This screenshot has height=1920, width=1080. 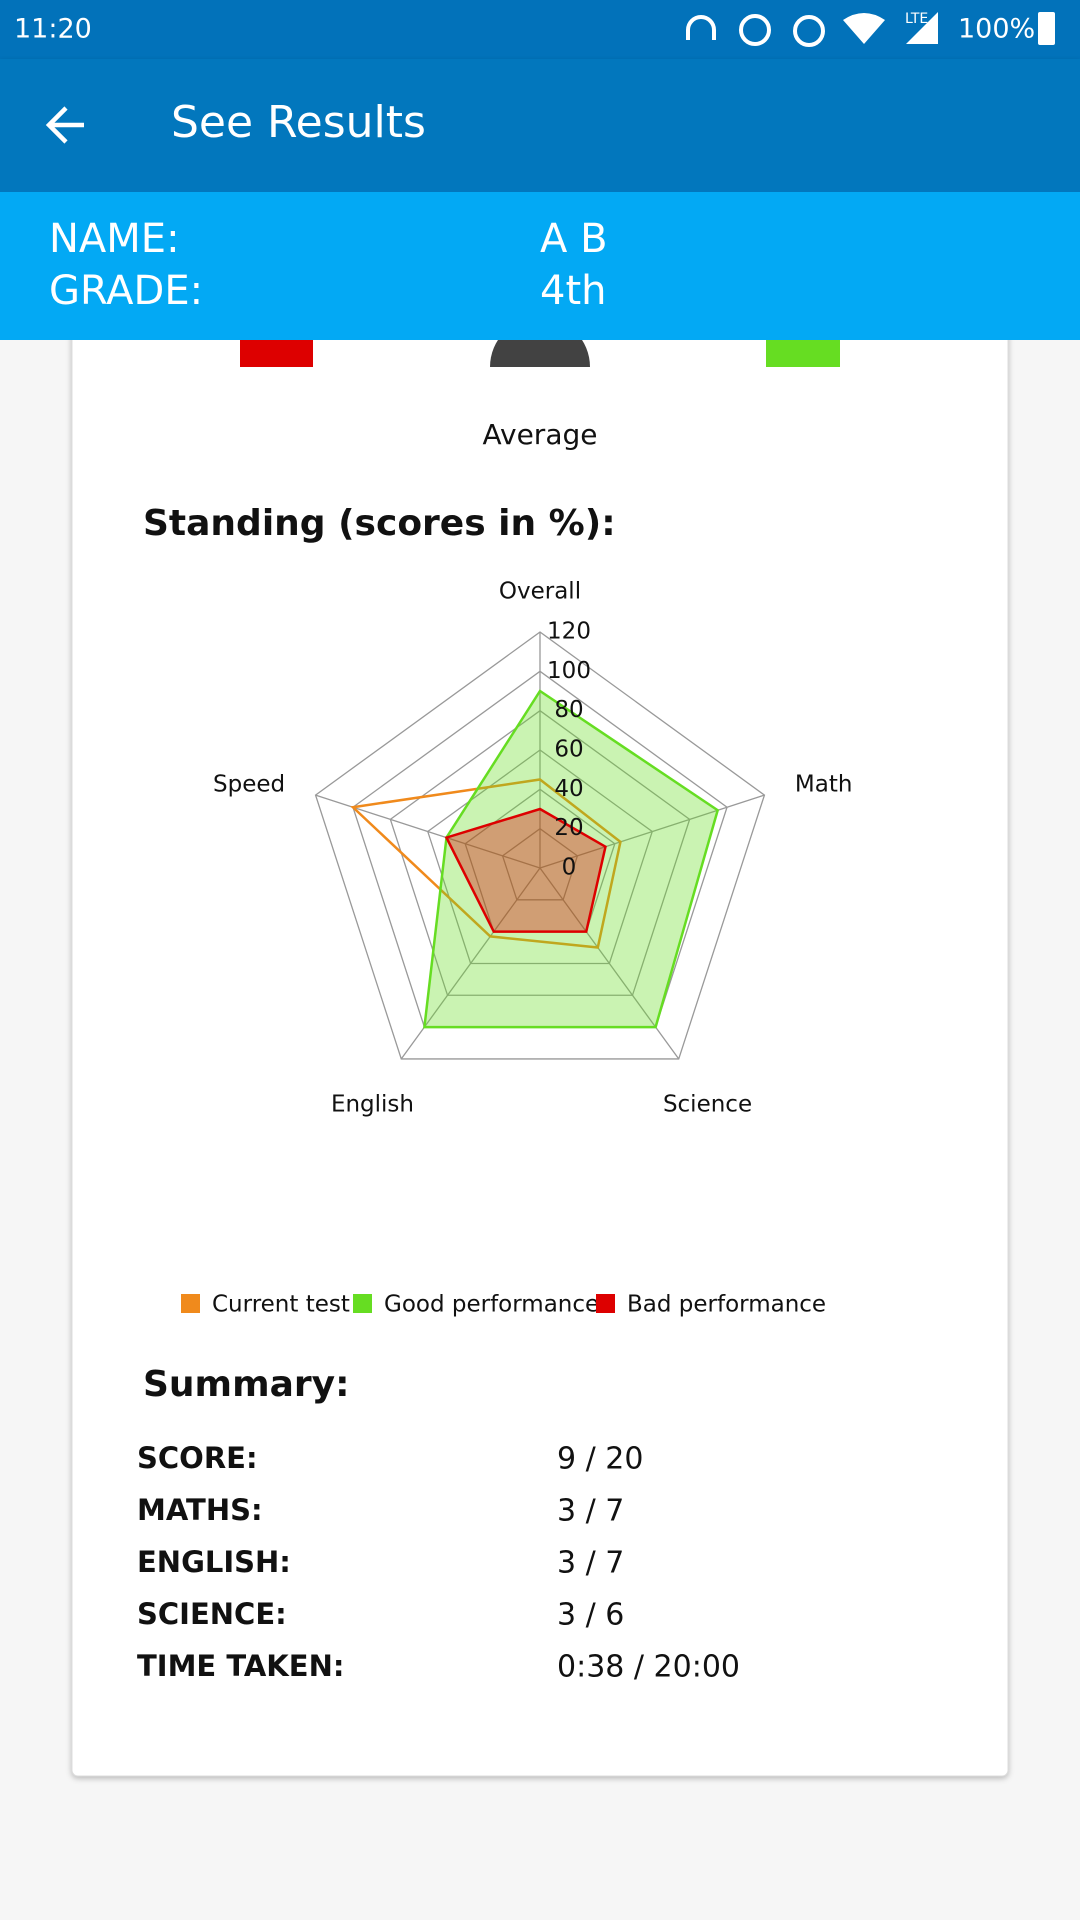 What do you see at coordinates (568, 750) in the screenshot?
I see `r-tick-label: 60` at bounding box center [568, 750].